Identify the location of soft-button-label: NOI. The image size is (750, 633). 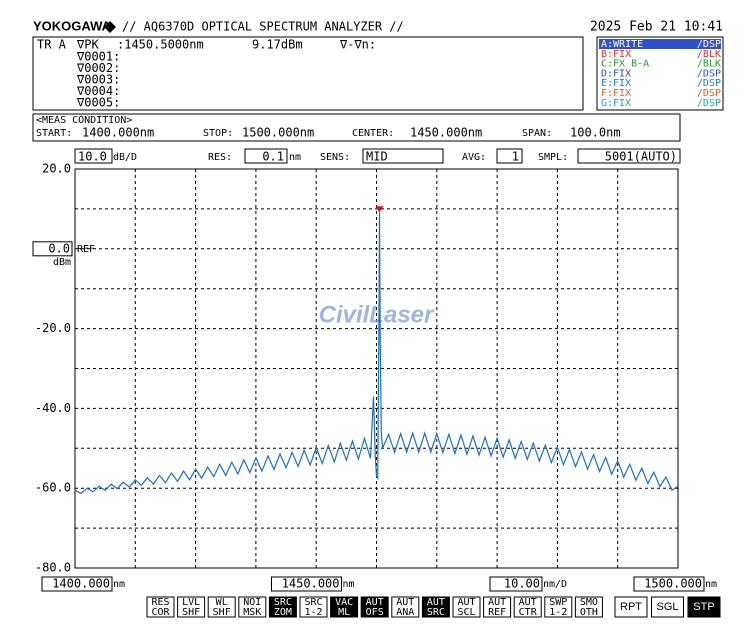
(252, 602).